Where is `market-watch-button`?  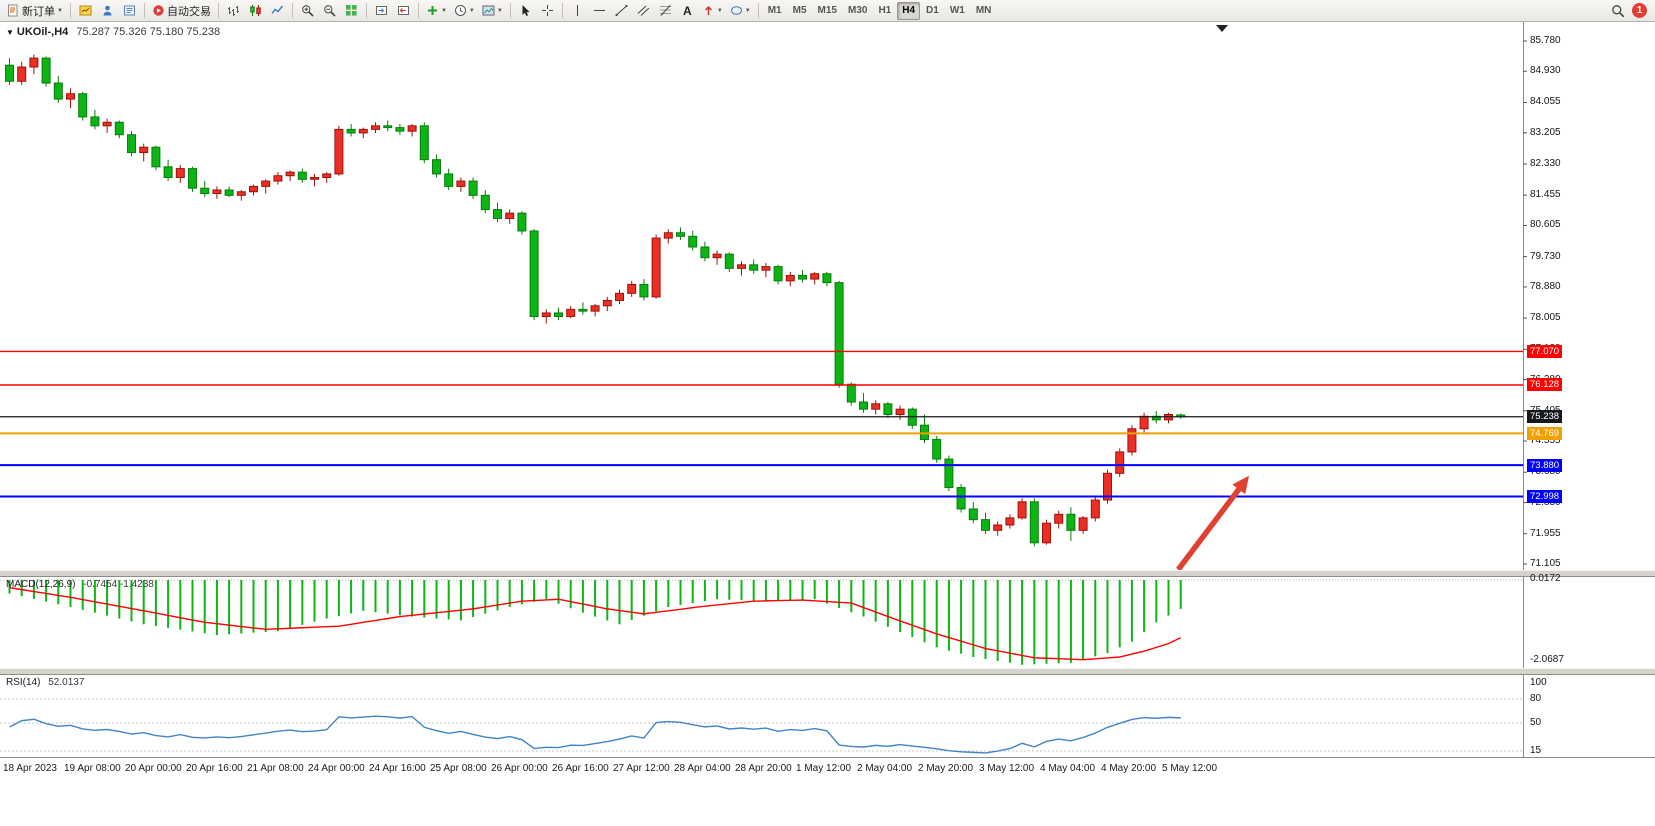 market-watch-button is located at coordinates (85, 11).